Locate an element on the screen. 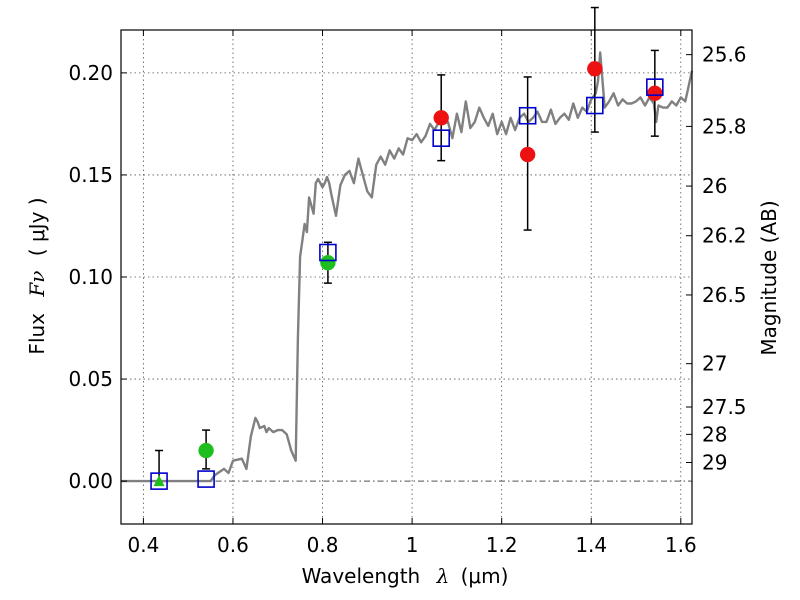 The height and width of the screenshot is (600, 800). y-axis-title-unit: ( μJy ) is located at coordinates (37, 226).